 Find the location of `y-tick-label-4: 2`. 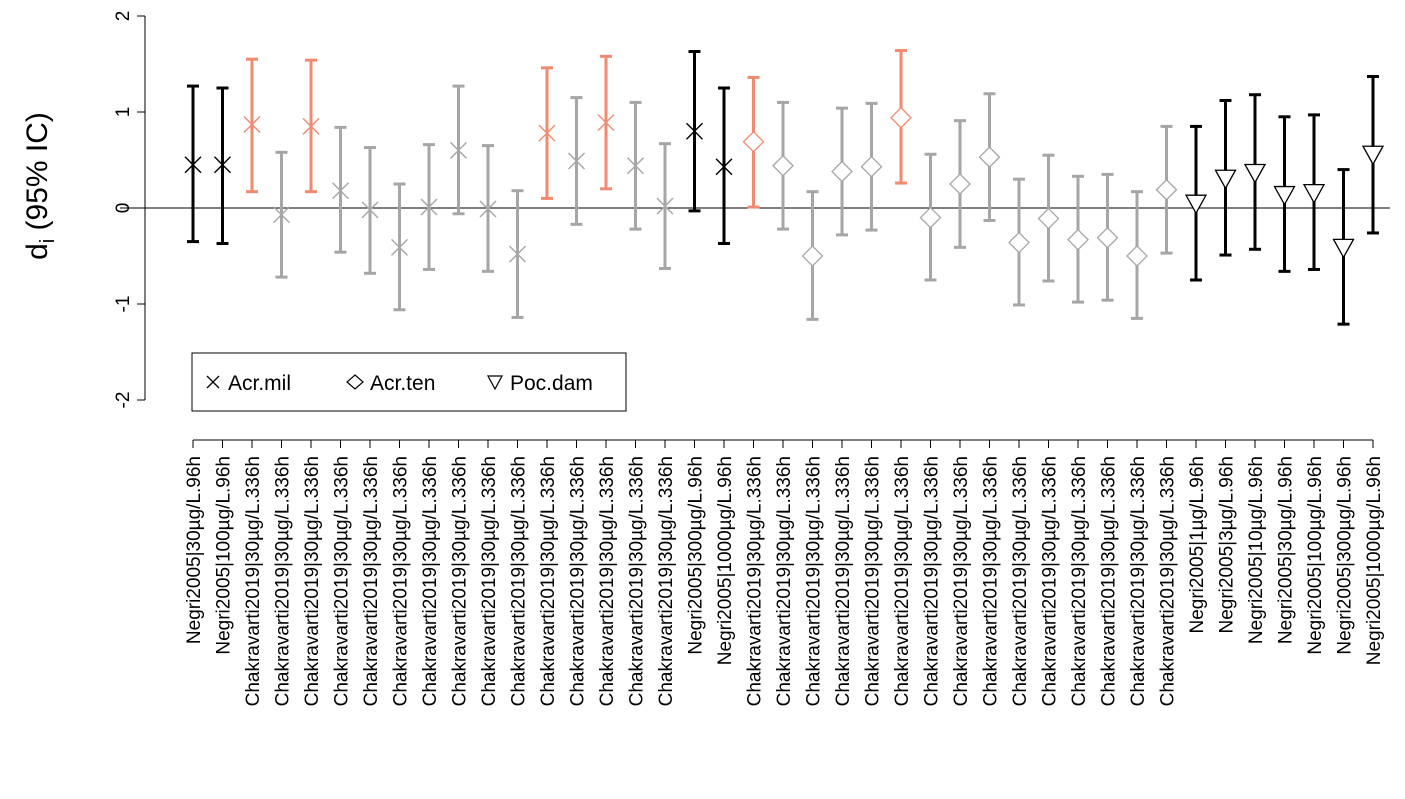

y-tick-label-4: 2 is located at coordinates (123, 16).